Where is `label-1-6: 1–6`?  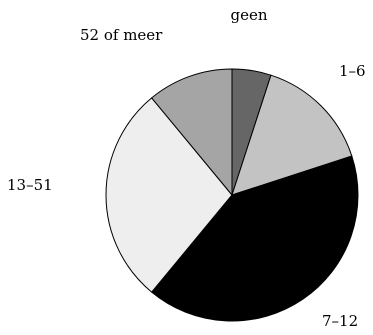
label-1-6: 1–6 is located at coordinates (352, 71).